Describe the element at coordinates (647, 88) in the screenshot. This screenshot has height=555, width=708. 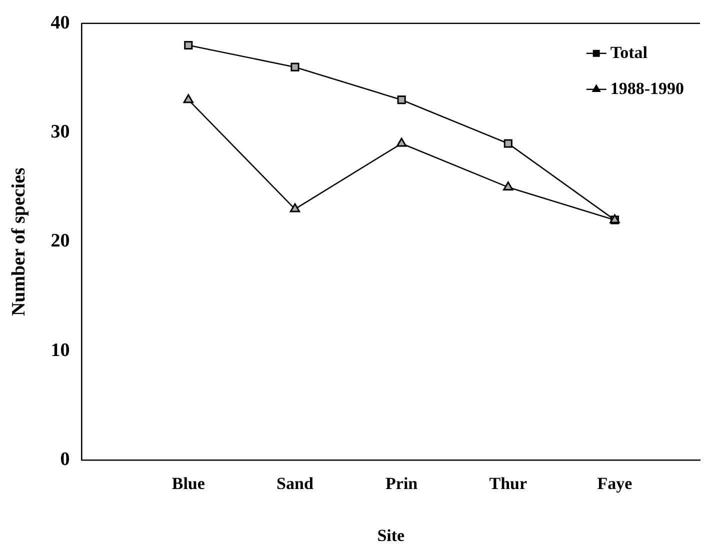
I see `legend-label: 1988-1990` at that location.